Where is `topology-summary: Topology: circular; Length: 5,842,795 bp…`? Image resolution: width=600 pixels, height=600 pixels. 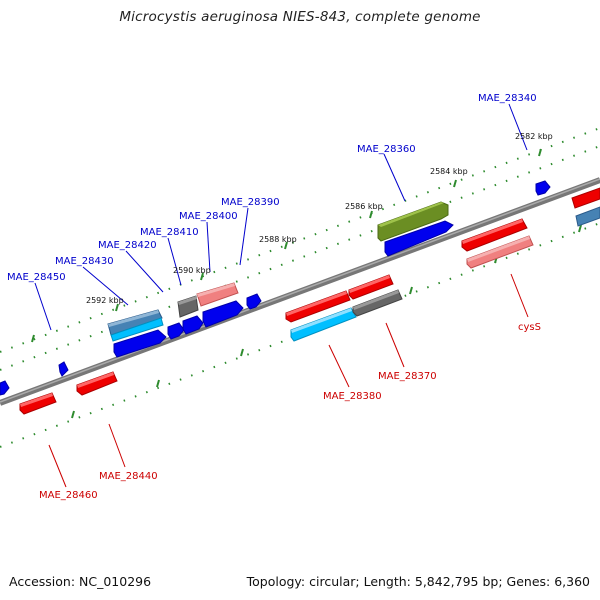 topology-summary: Topology: circular; Length: 5,842,795 bp… is located at coordinates (418, 581).